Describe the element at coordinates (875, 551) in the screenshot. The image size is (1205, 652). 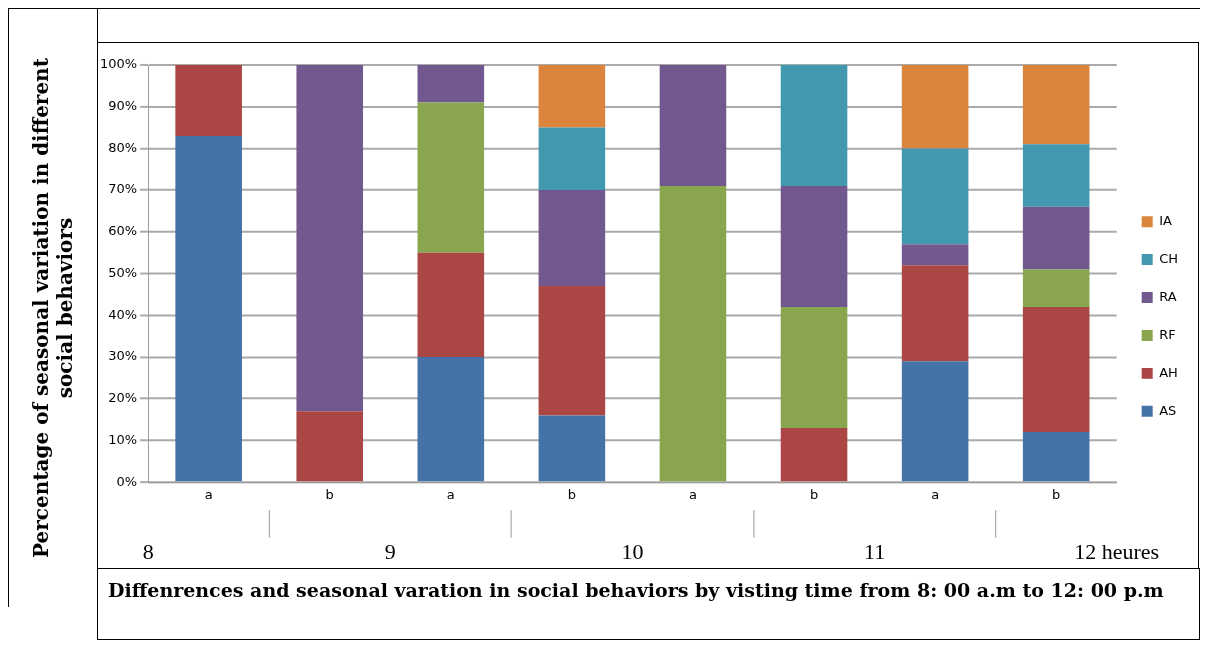
I see `x2-tick-label: 11` at that location.